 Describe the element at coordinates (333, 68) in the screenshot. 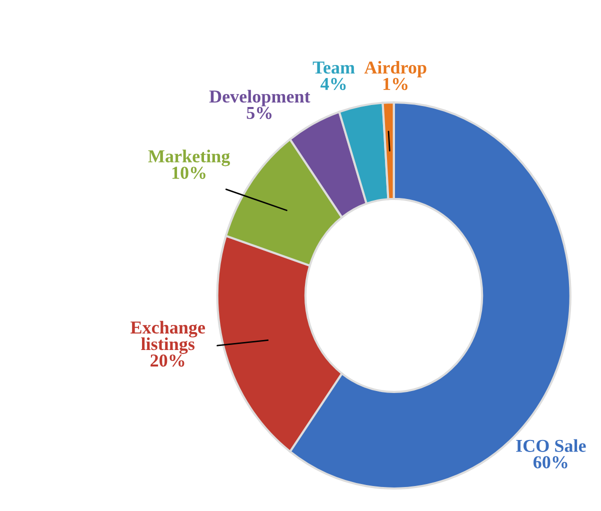

I see `slice-label: Team` at that location.